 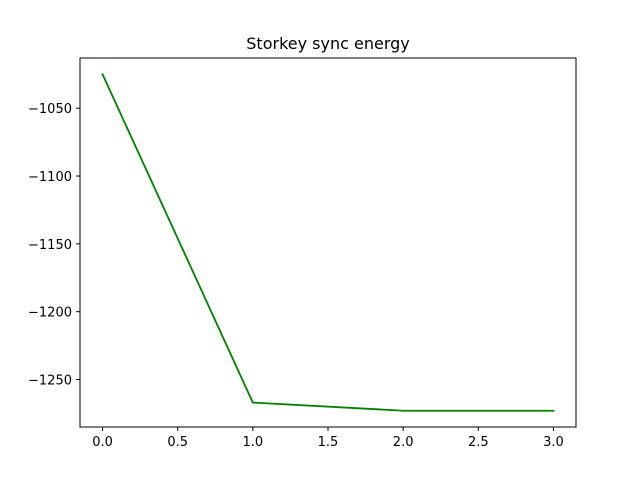 I want to click on y-tick-label: −1050, so click(x=50, y=109).